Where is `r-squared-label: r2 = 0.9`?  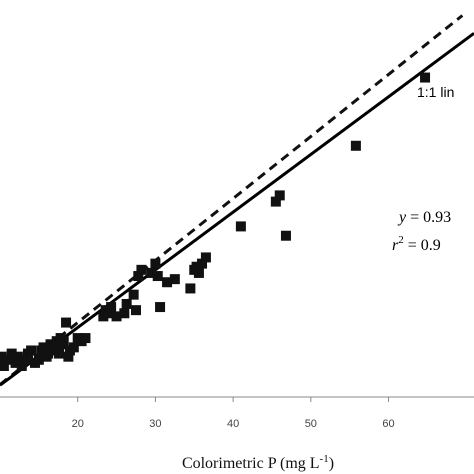
r-squared-label: r2 = 0.9 is located at coordinates (416, 244).